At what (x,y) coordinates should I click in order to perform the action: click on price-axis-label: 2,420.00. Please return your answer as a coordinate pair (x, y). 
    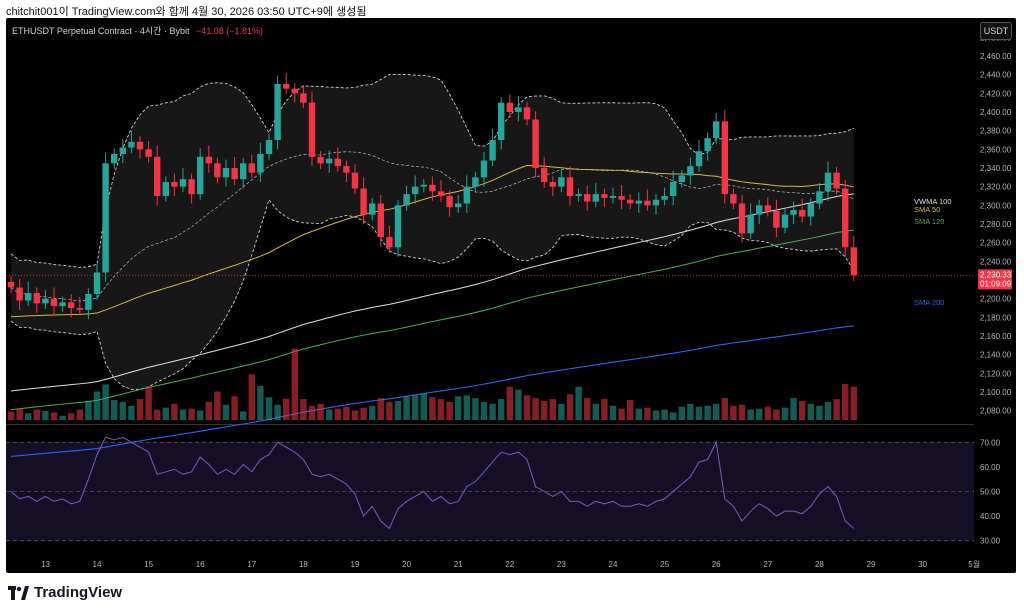
    Looking at the image, I should click on (996, 93).